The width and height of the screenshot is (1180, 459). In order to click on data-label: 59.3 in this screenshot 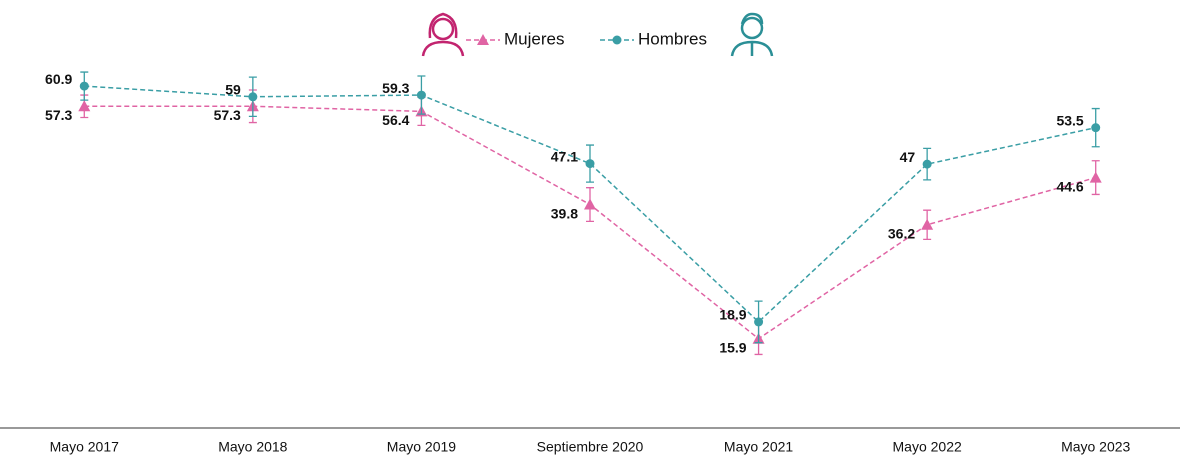, I will do `click(395, 88)`.